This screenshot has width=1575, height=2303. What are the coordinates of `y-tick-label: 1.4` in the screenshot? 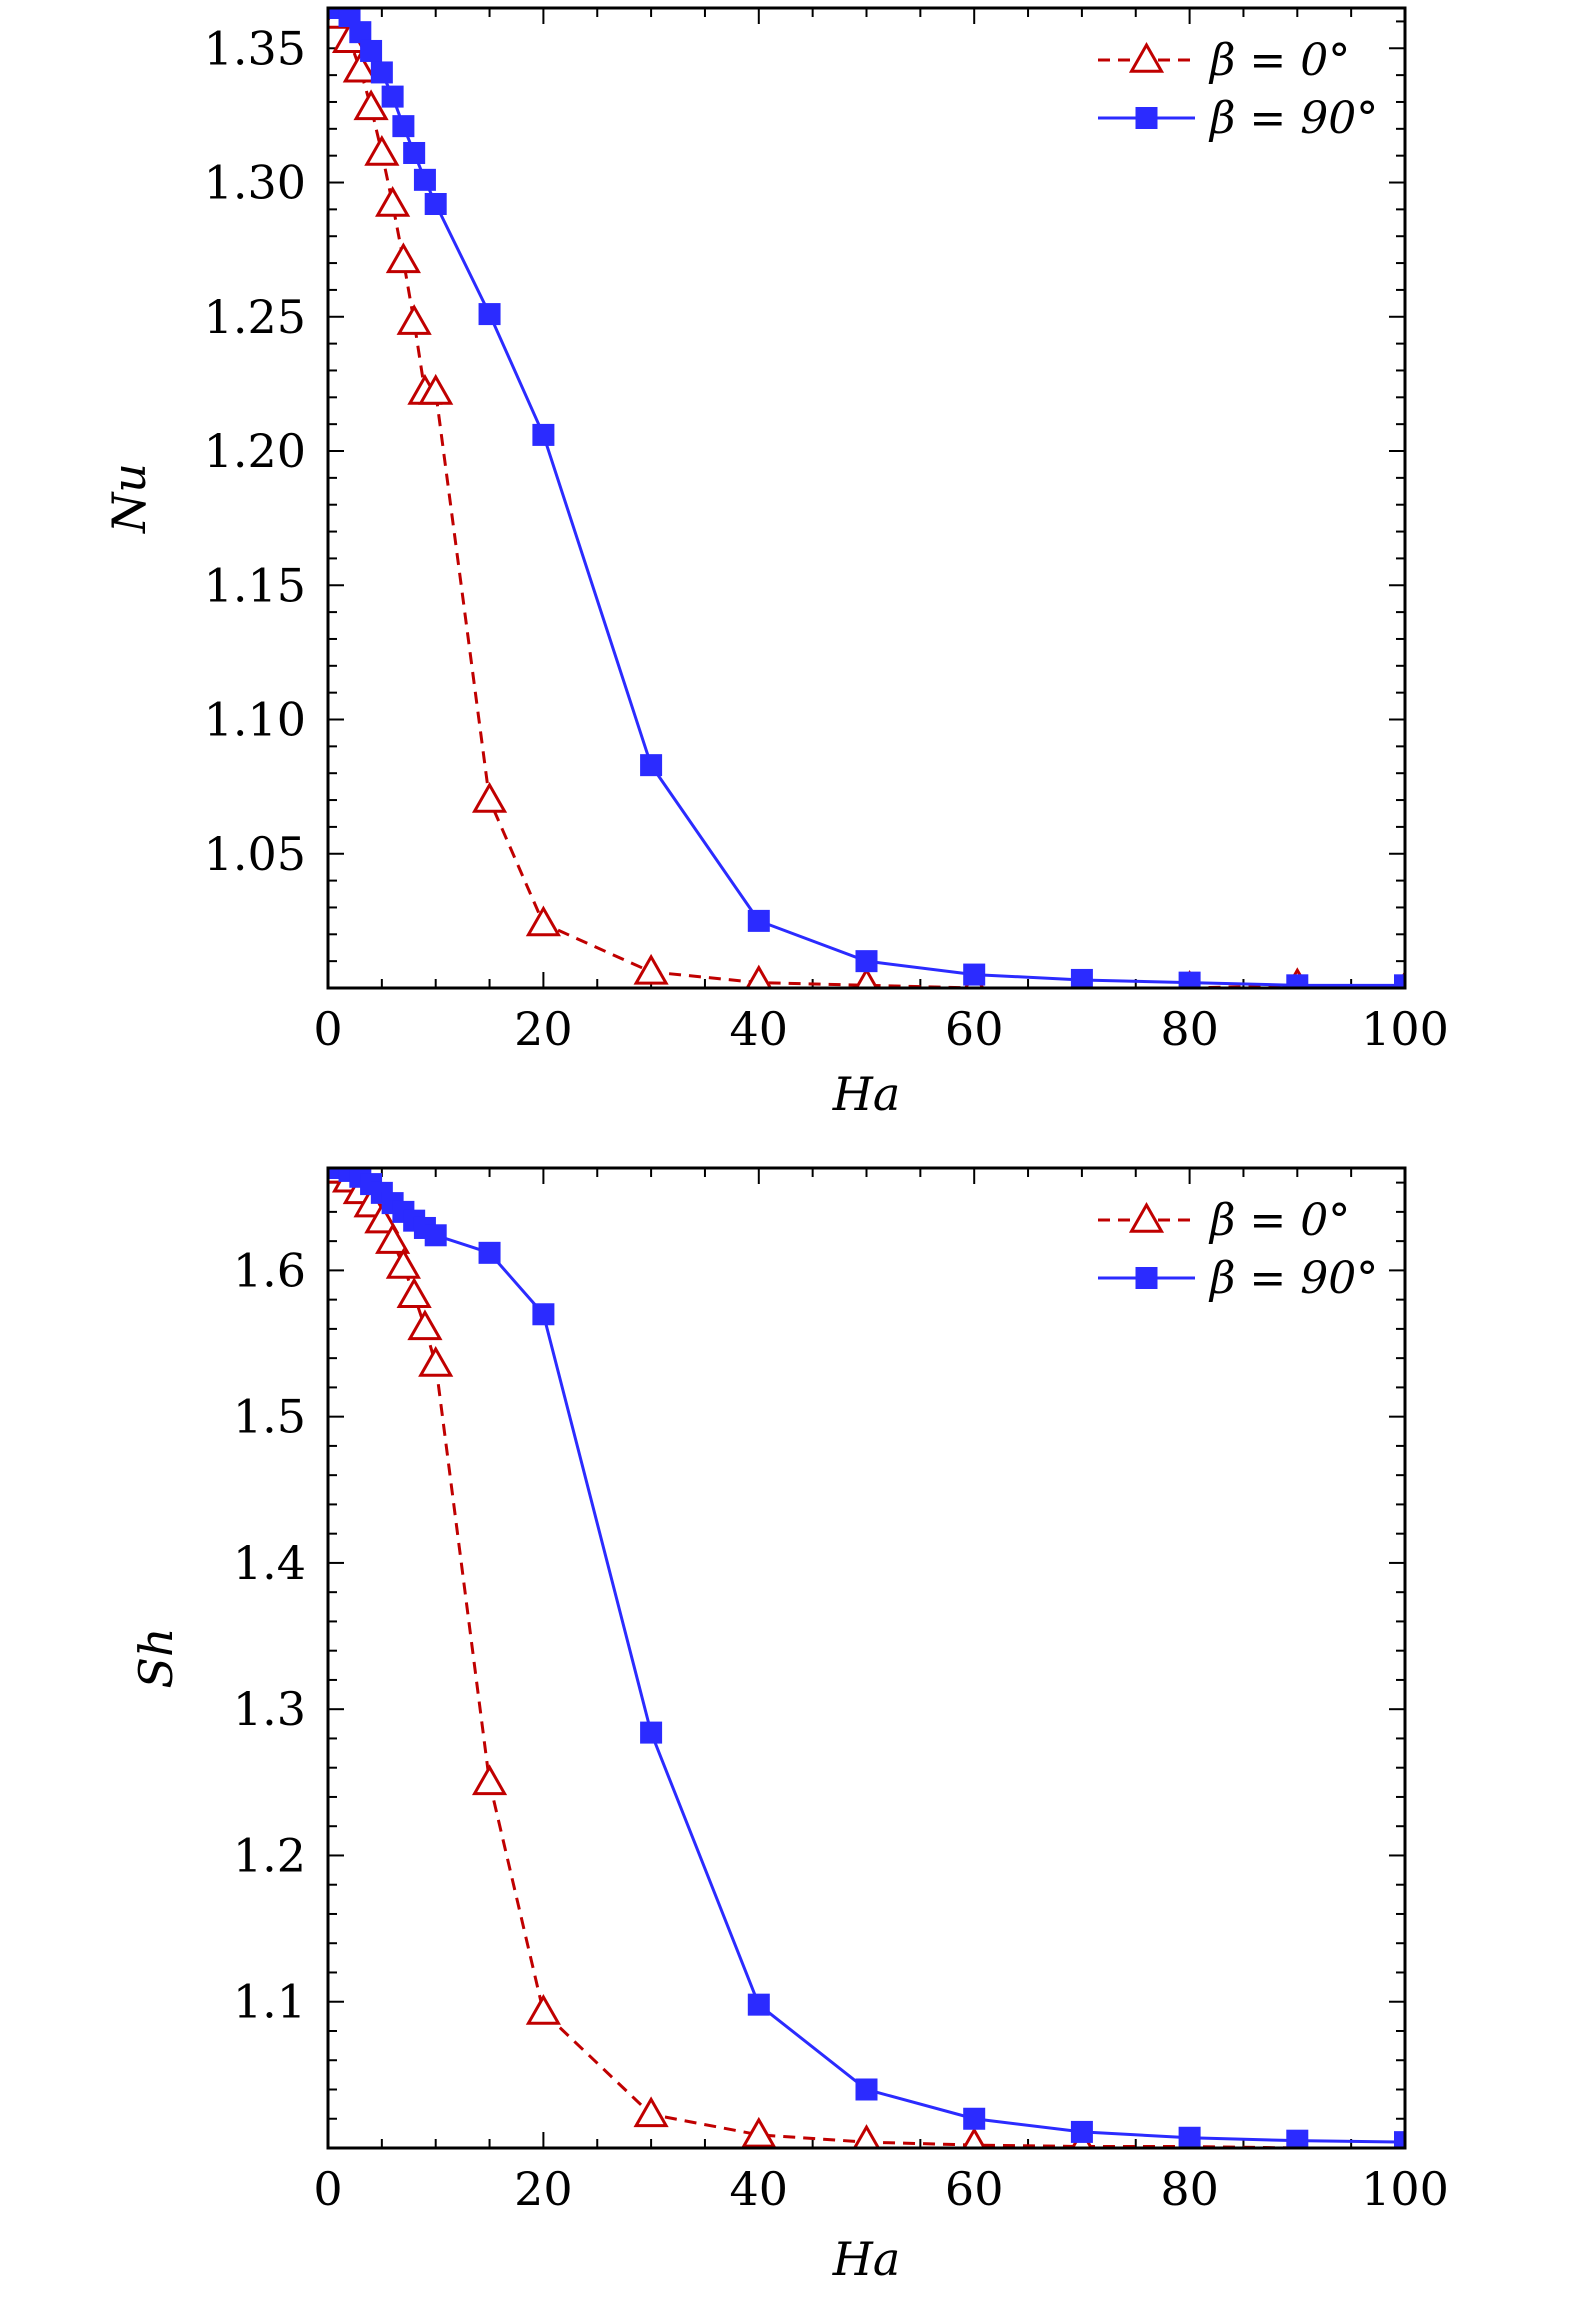 It's located at (269, 1563).